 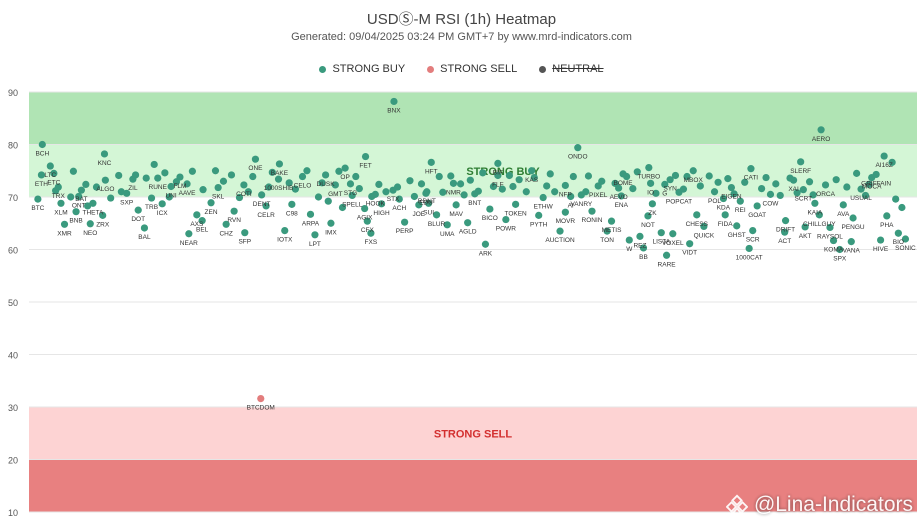 I want to click on data-point-label: SLERF, so click(x=800, y=171).